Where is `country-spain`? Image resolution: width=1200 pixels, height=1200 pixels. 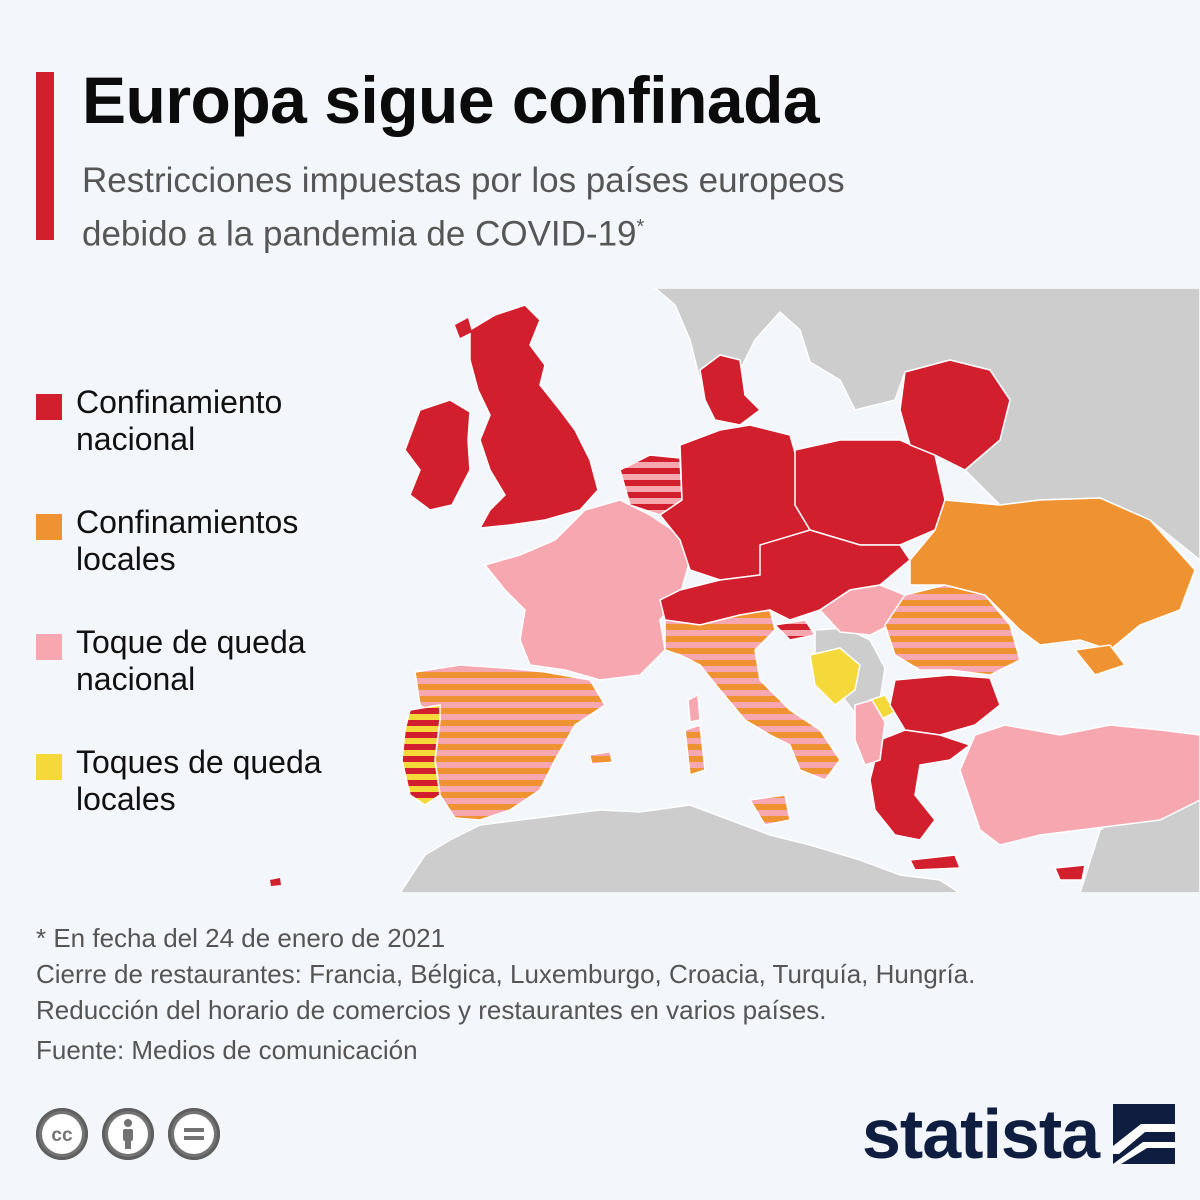
country-spain is located at coordinates (510, 742).